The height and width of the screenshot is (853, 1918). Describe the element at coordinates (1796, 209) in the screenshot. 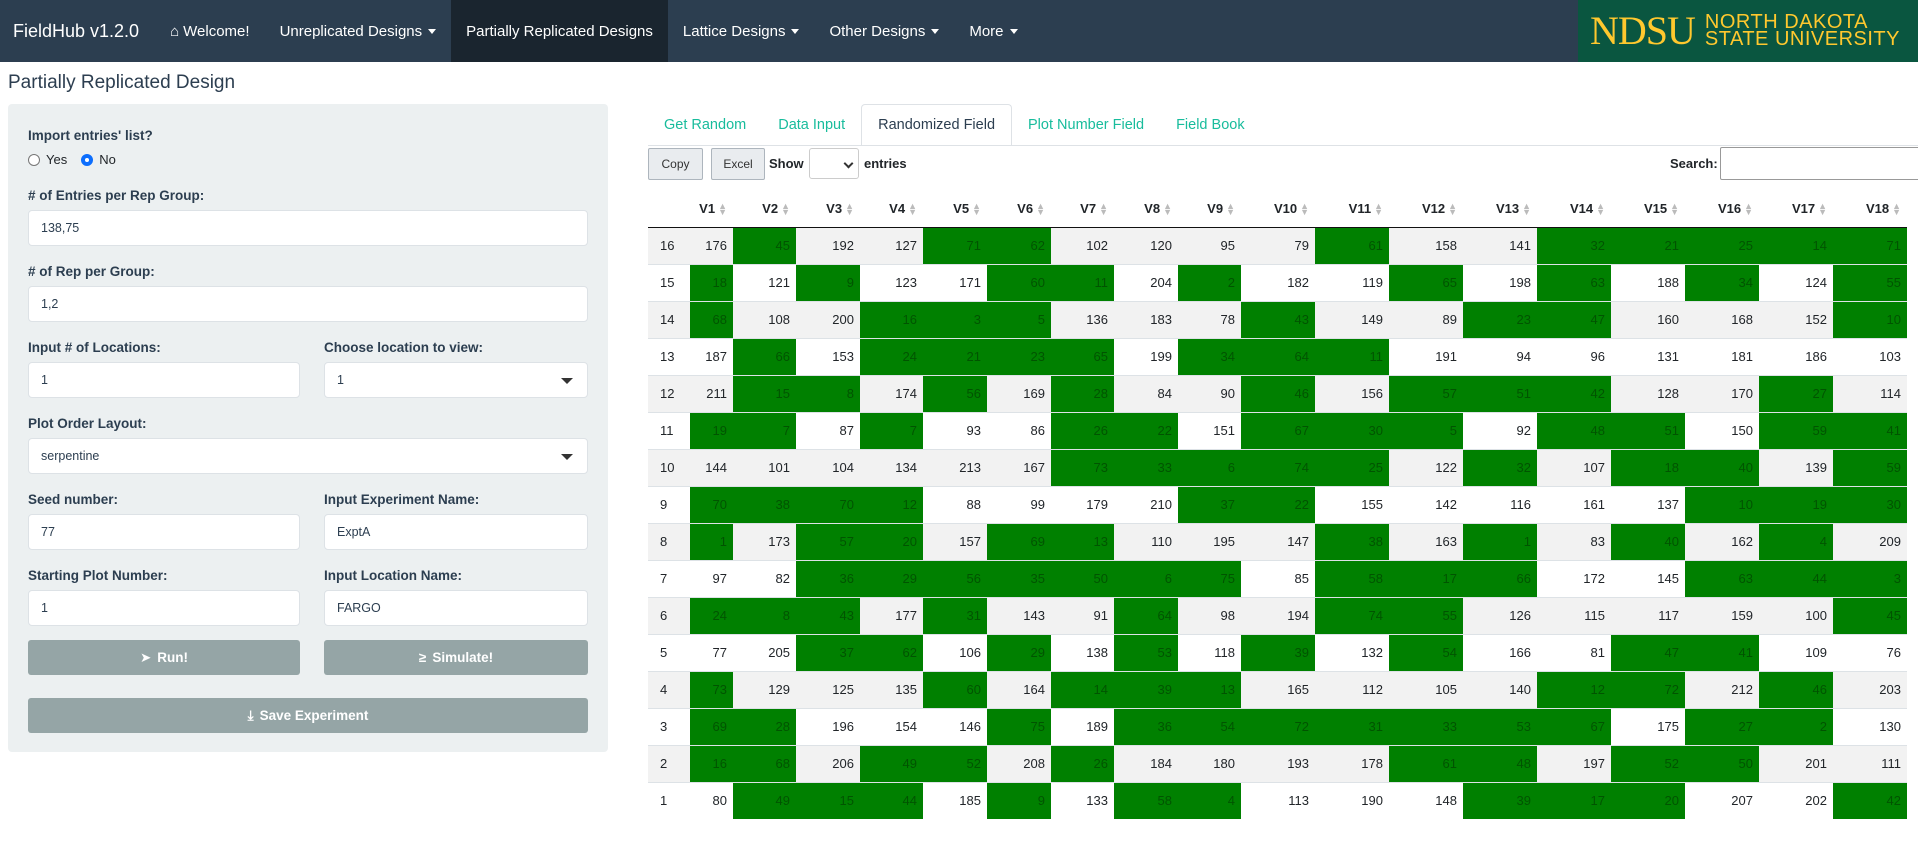

I see `column-header-v17: V17 ▲ ▼` at that location.